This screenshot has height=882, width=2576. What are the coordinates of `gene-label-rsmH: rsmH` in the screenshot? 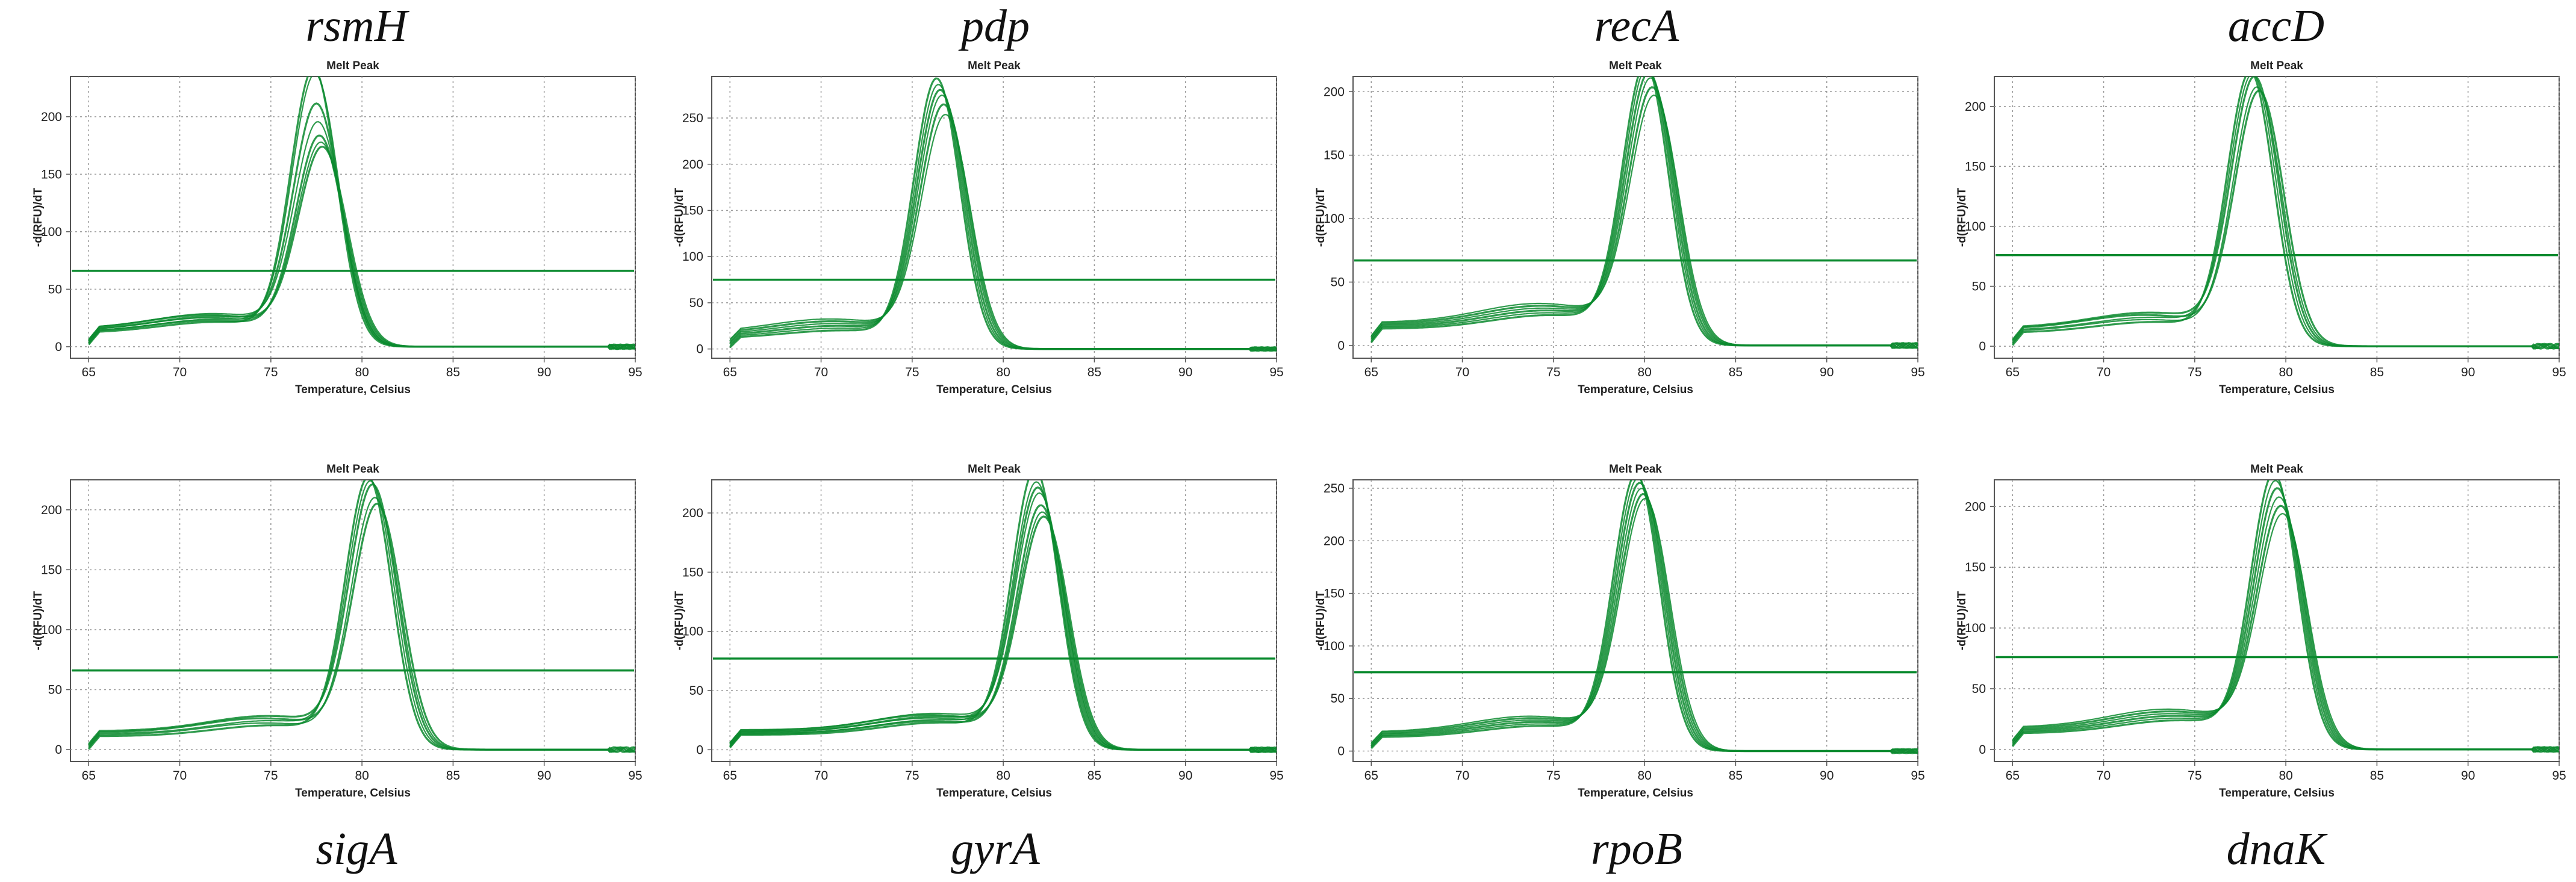 It's located at (357, 26).